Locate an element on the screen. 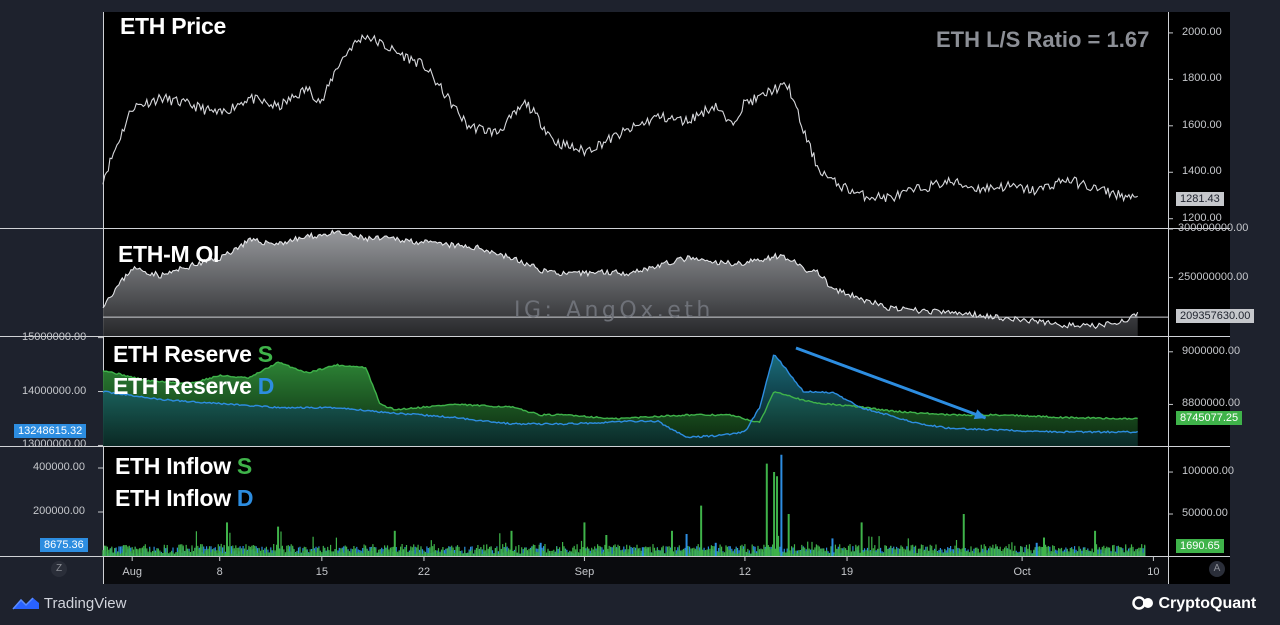  reserve-d-last-value-tag: 13248615.32 is located at coordinates (50, 431).